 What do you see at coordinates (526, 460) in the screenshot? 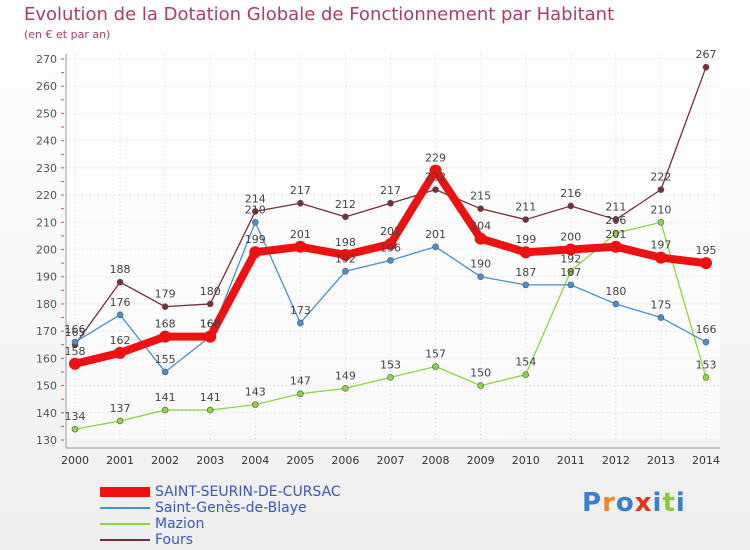
I see `x-tick-label: 2010` at bounding box center [526, 460].